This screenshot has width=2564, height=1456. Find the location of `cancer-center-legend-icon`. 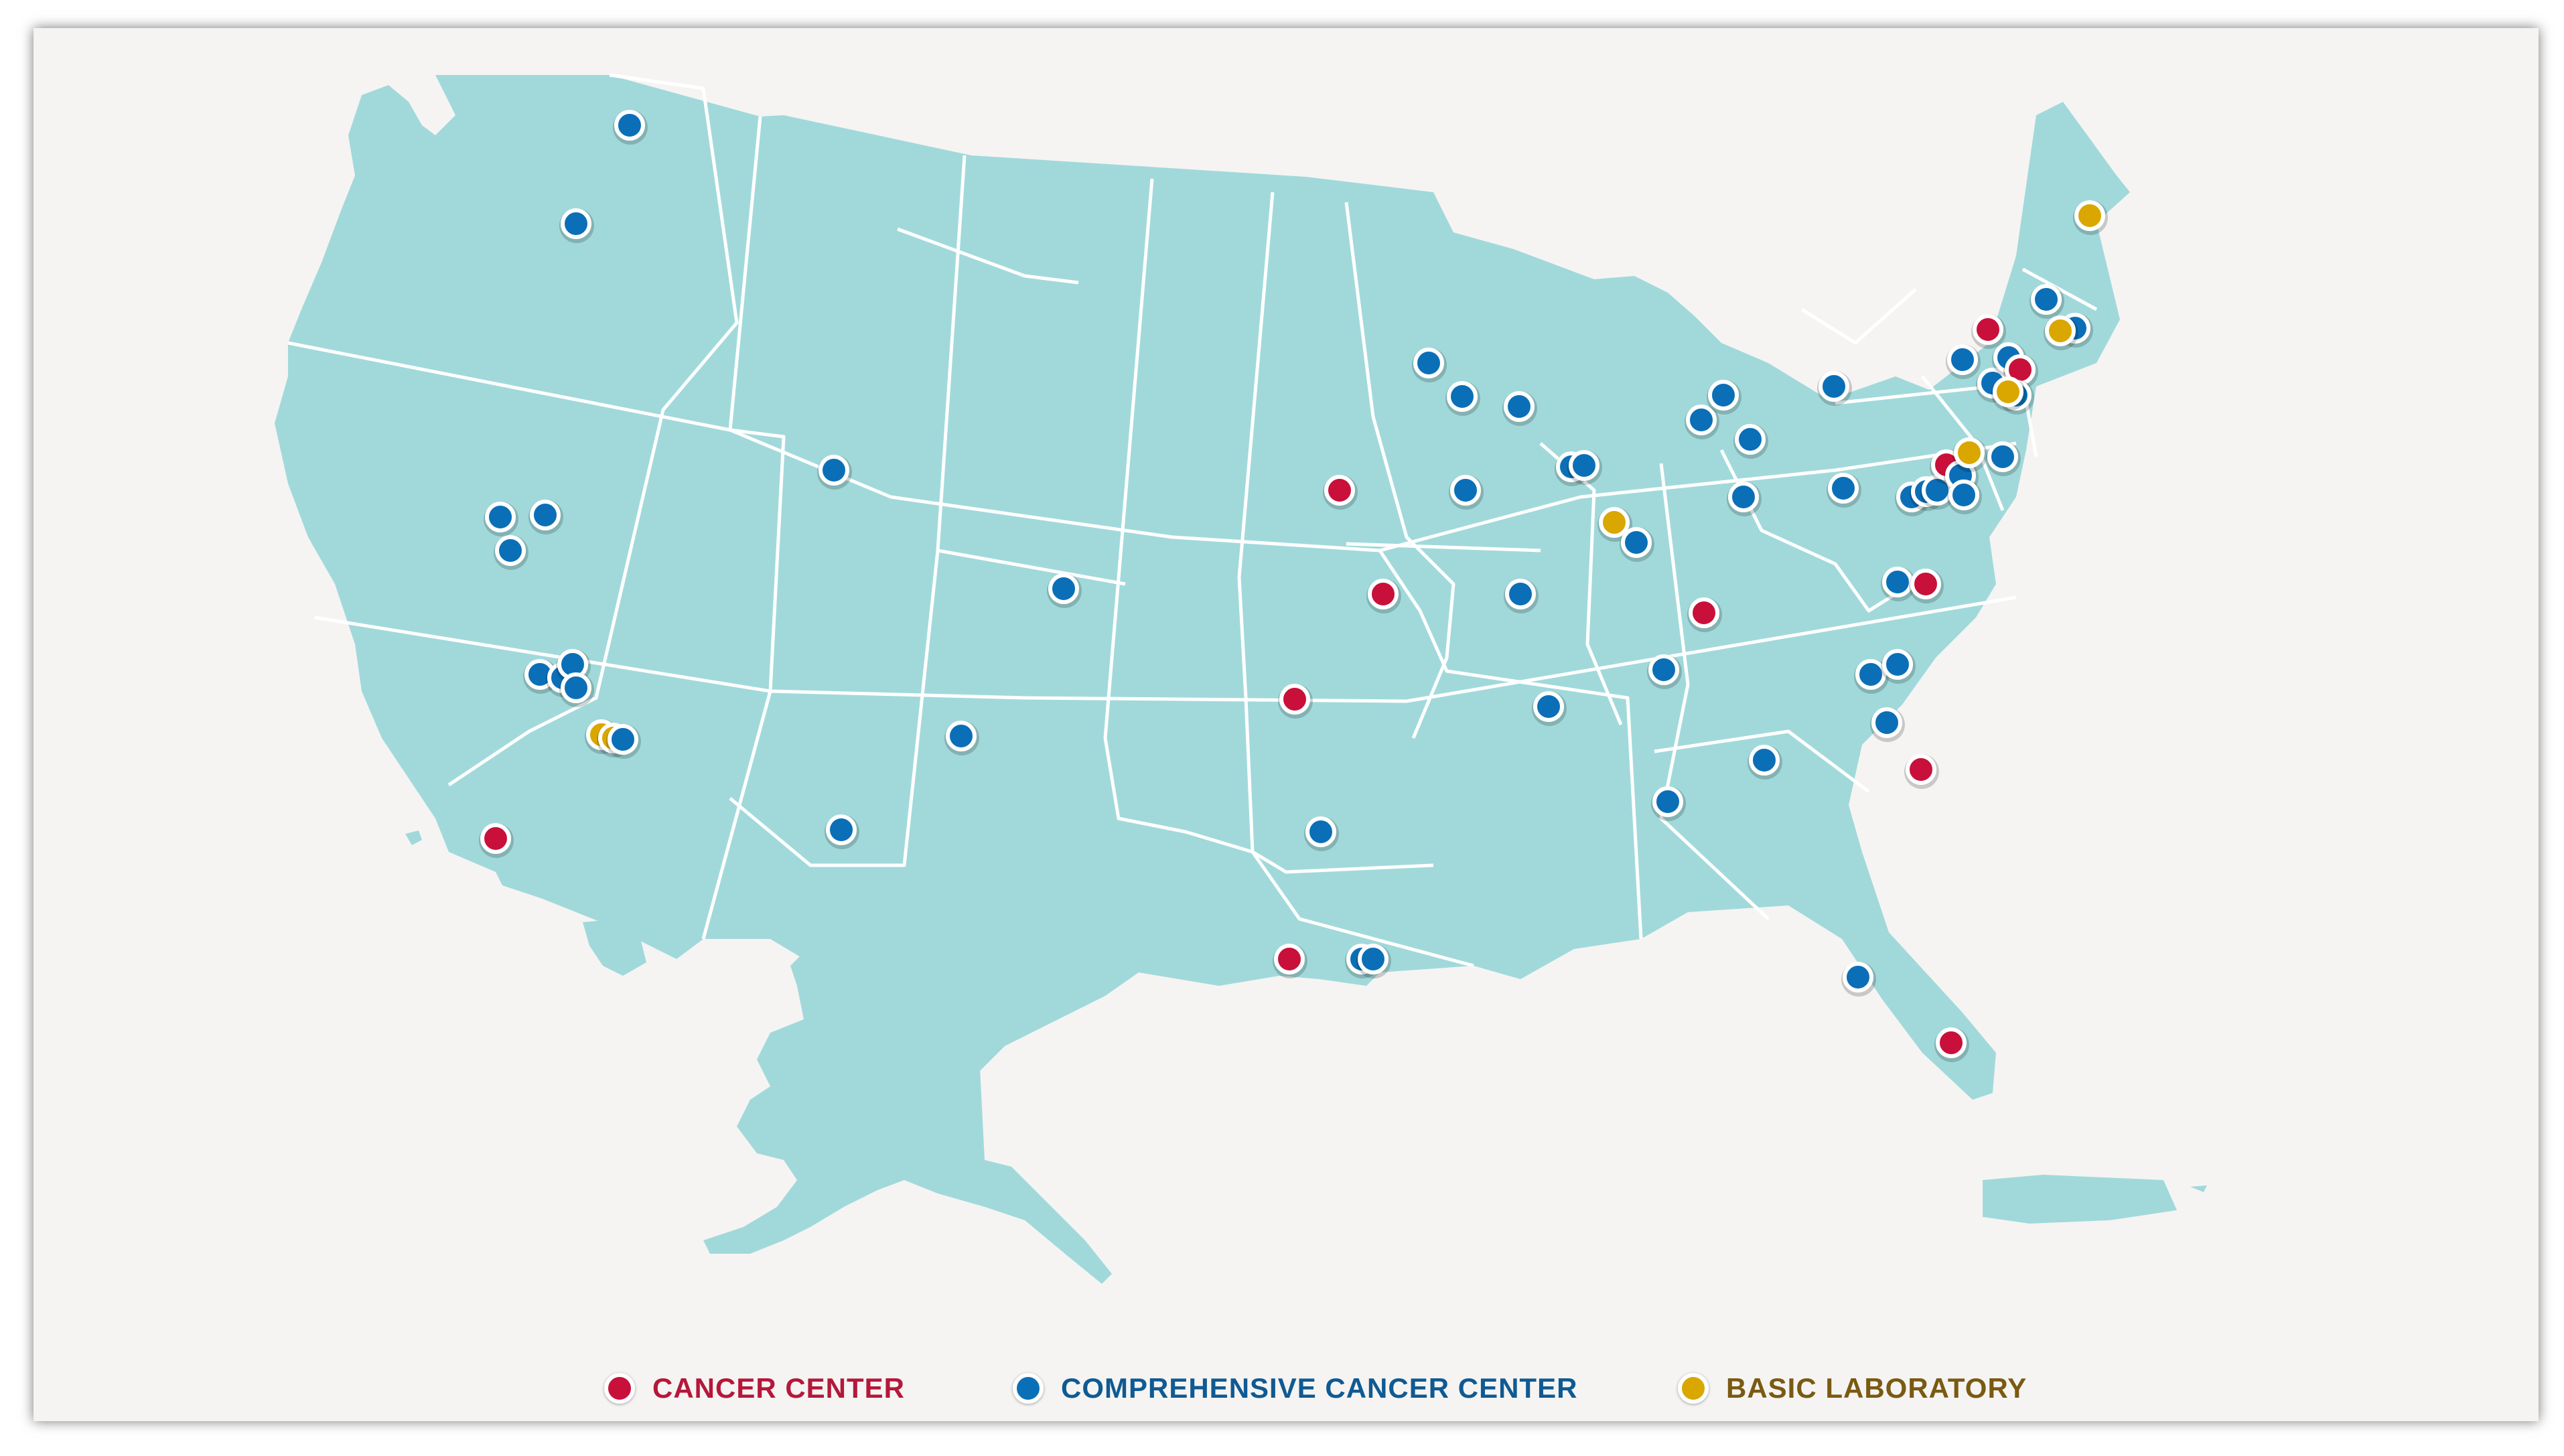

cancer-center-legend-icon is located at coordinates (619, 1388).